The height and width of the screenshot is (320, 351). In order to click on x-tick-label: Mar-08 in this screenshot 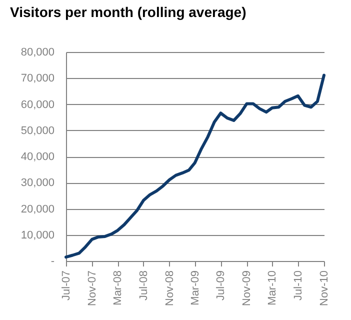, I will do `click(118, 288)`.